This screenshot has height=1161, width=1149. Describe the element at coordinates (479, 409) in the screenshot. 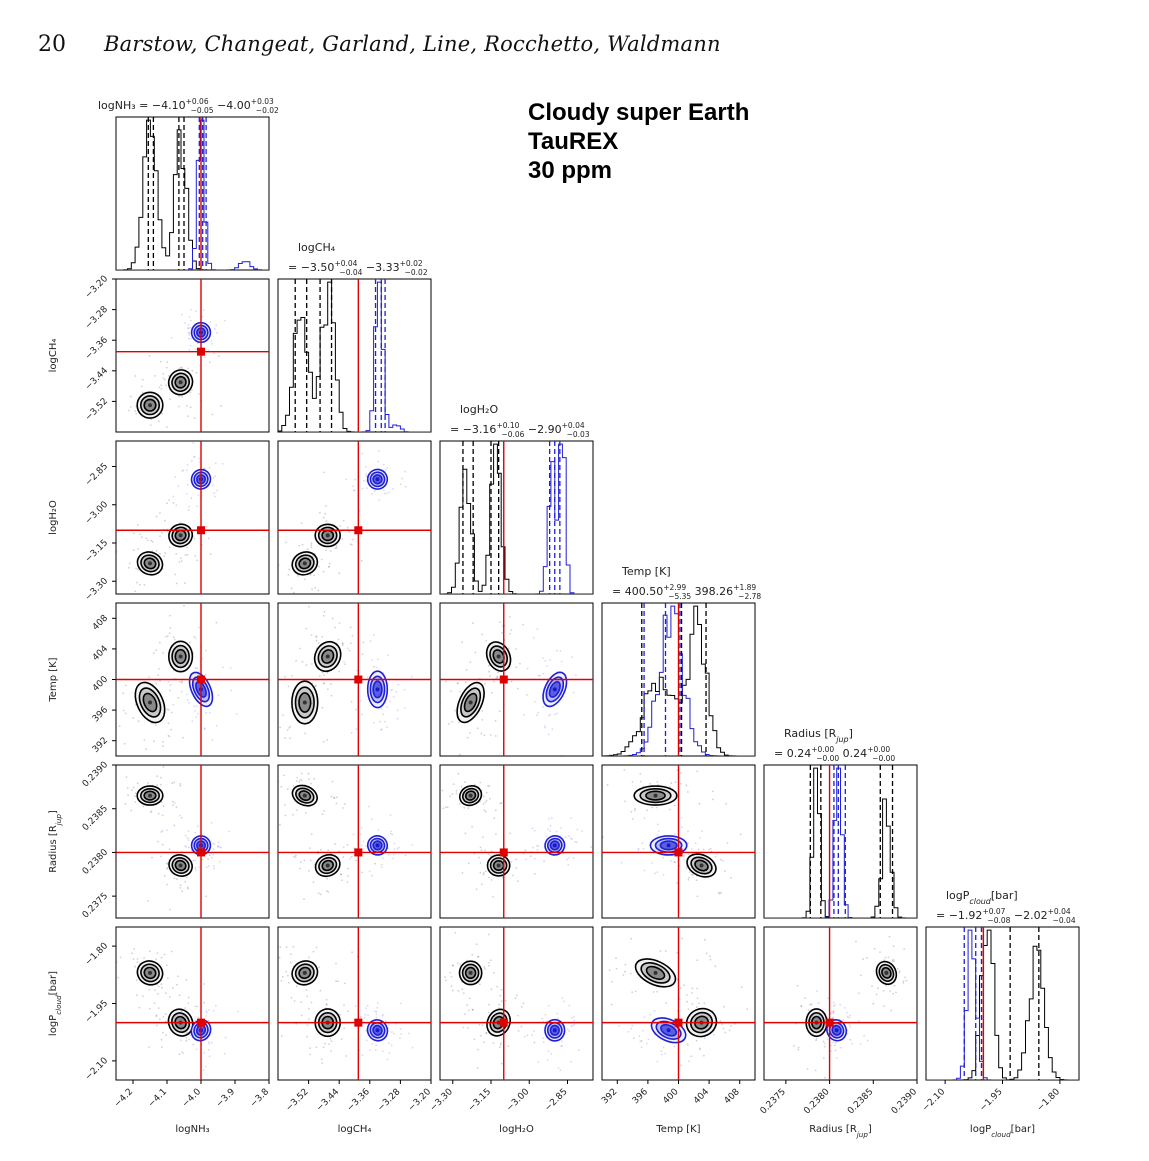

I see `param-title-h2o: logH₂O` at that location.